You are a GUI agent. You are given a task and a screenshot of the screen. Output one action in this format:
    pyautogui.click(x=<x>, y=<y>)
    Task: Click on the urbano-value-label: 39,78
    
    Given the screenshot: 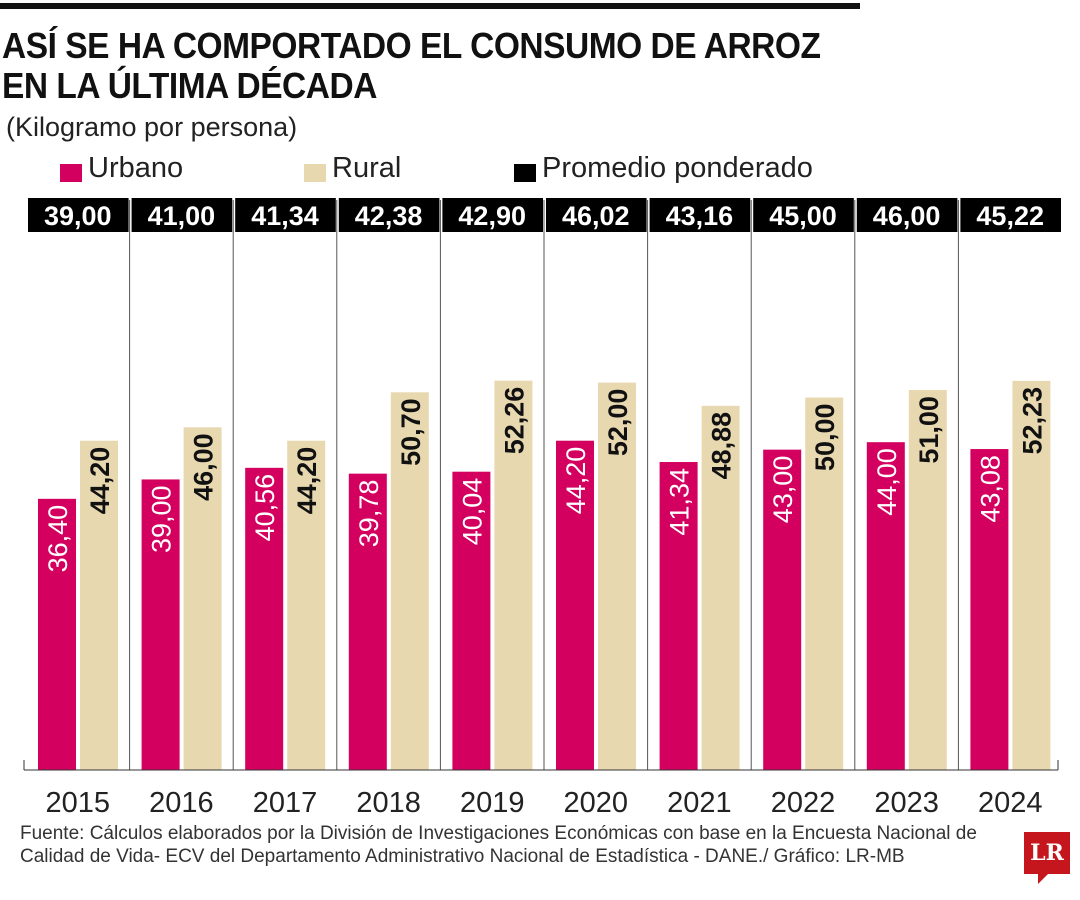 What is the action you would take?
    pyautogui.click(x=369, y=514)
    